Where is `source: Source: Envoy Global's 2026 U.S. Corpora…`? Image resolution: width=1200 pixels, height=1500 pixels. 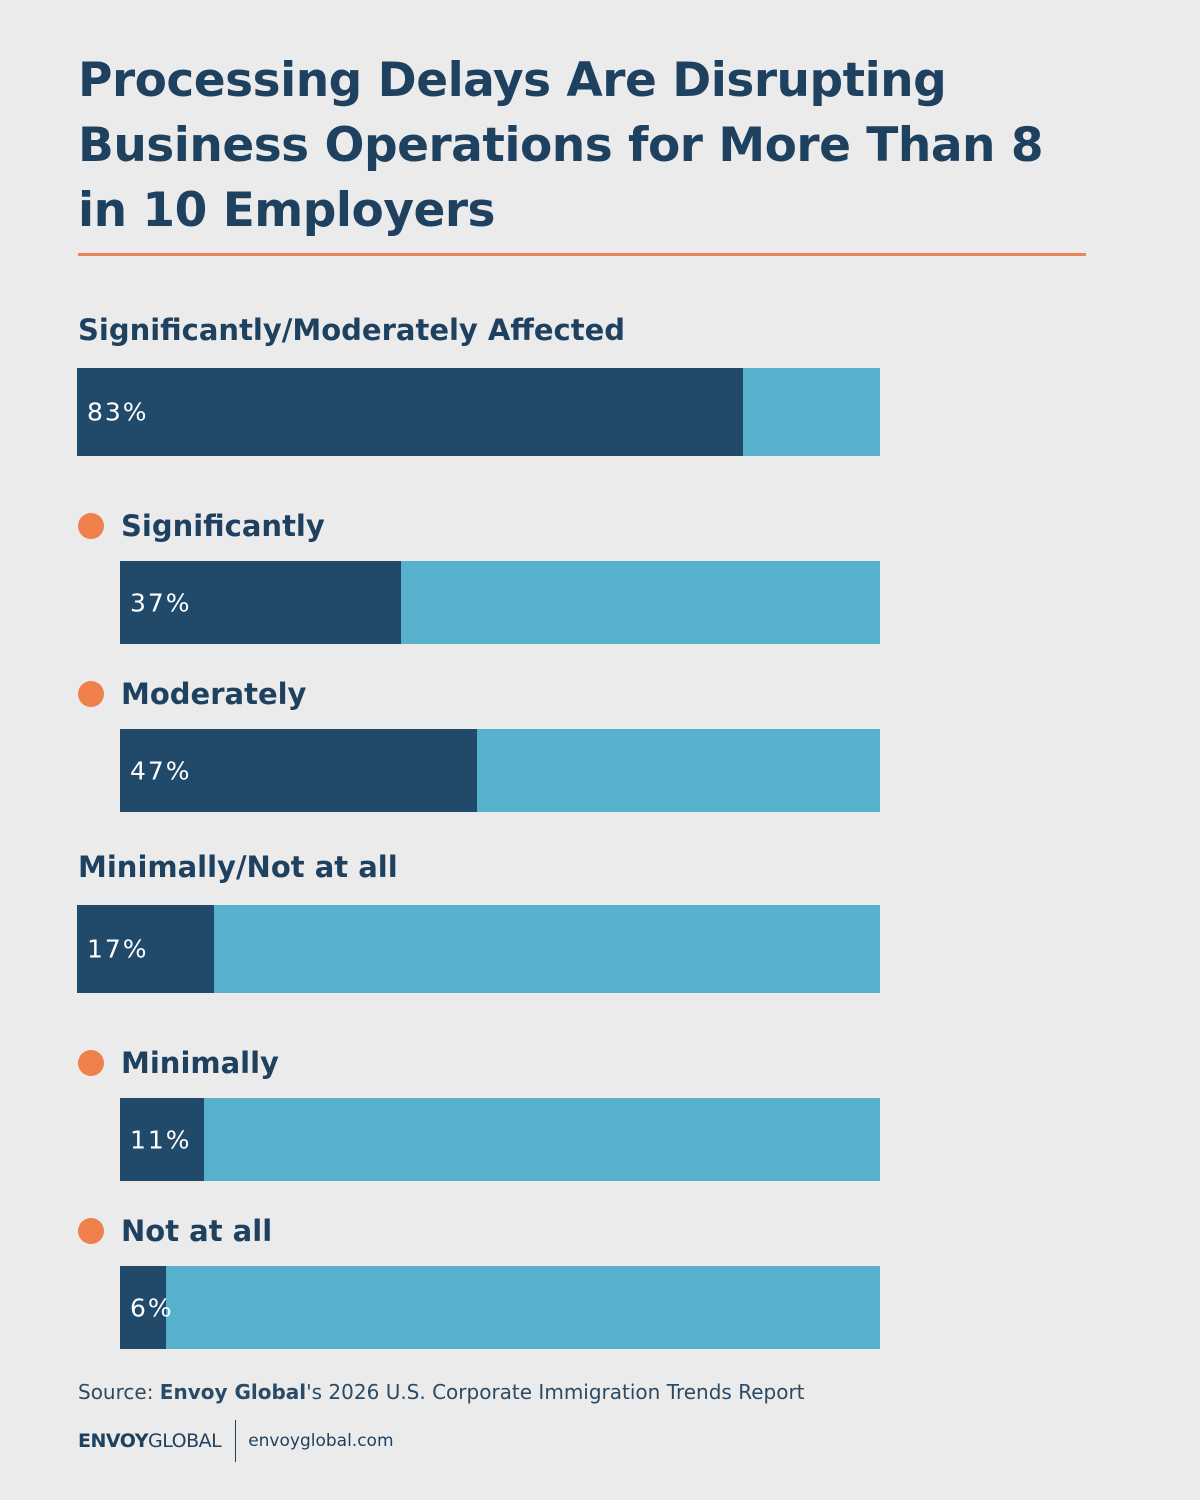
source: Source: Envoy Global's 2026 U.S. Corpora… is located at coordinates (441, 1392).